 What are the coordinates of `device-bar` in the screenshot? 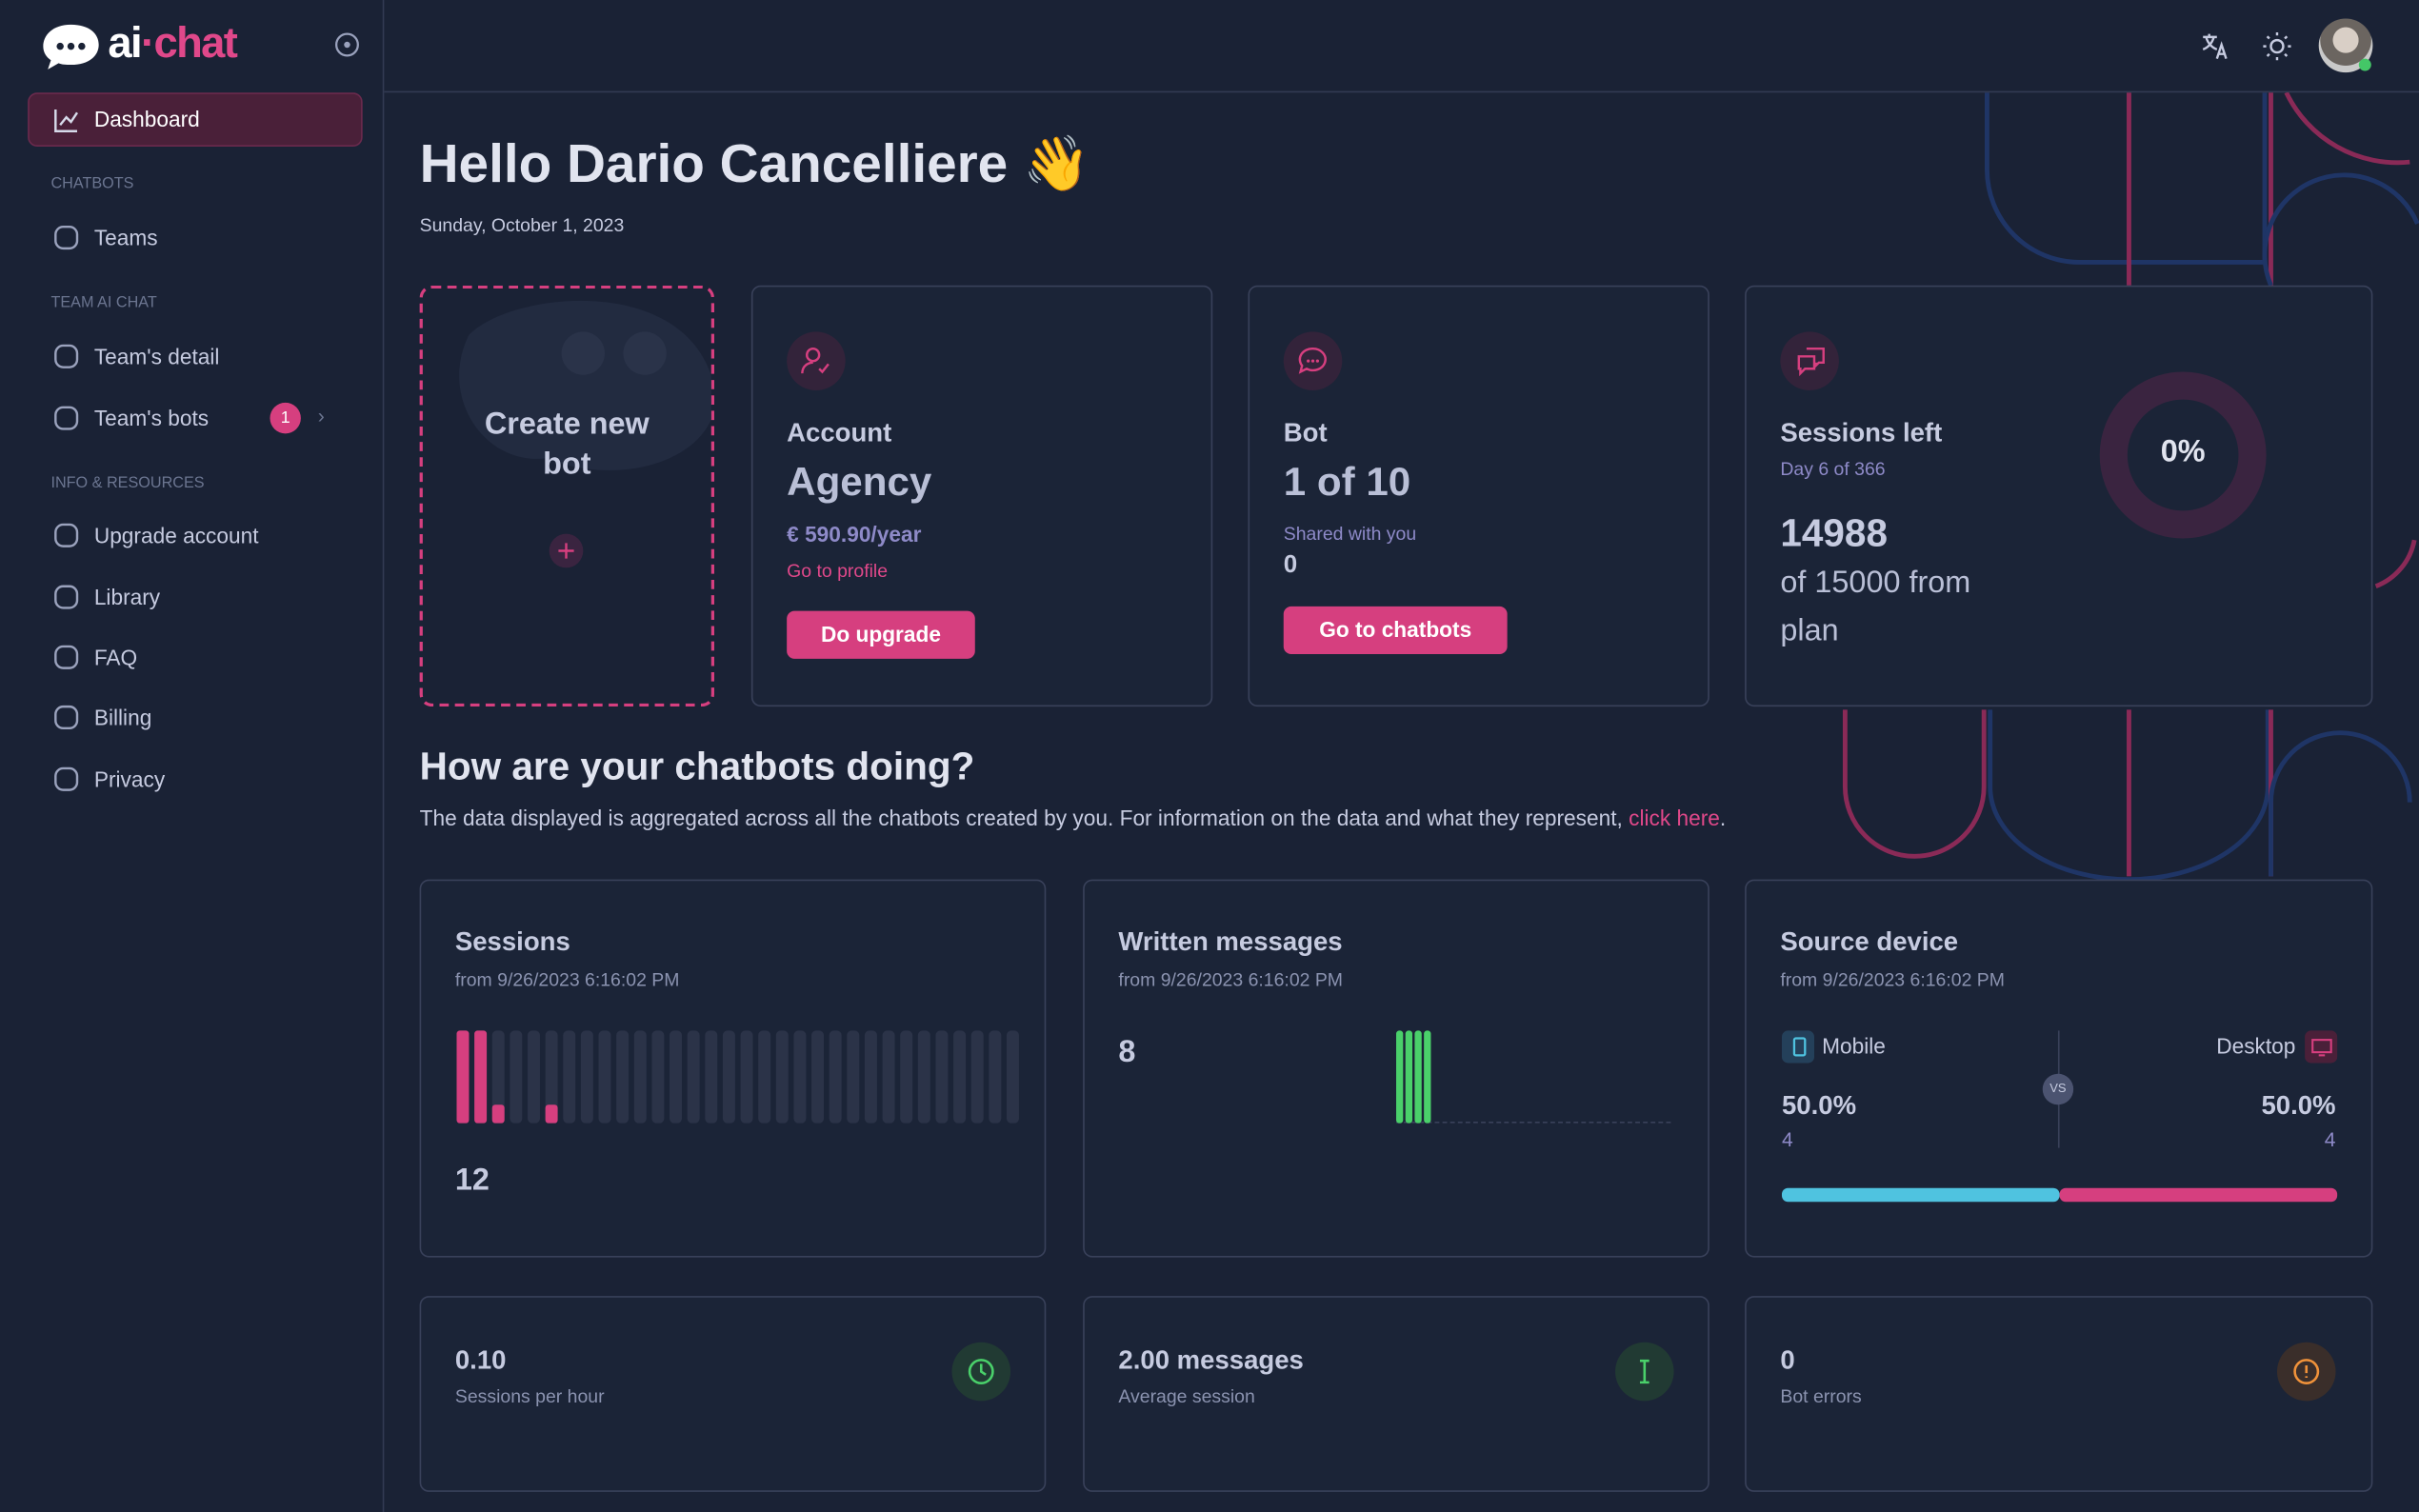 It's located at (2059, 1195).